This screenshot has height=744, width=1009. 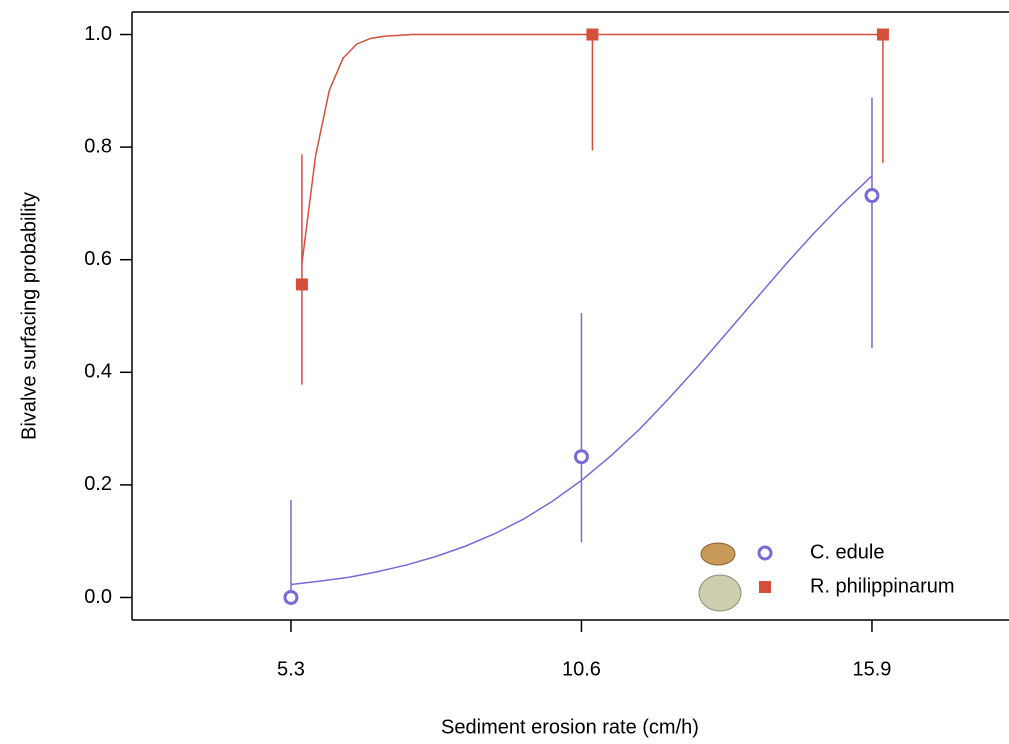 What do you see at coordinates (98, 372) in the screenshot?
I see `y-tick-label: 0.4` at bounding box center [98, 372].